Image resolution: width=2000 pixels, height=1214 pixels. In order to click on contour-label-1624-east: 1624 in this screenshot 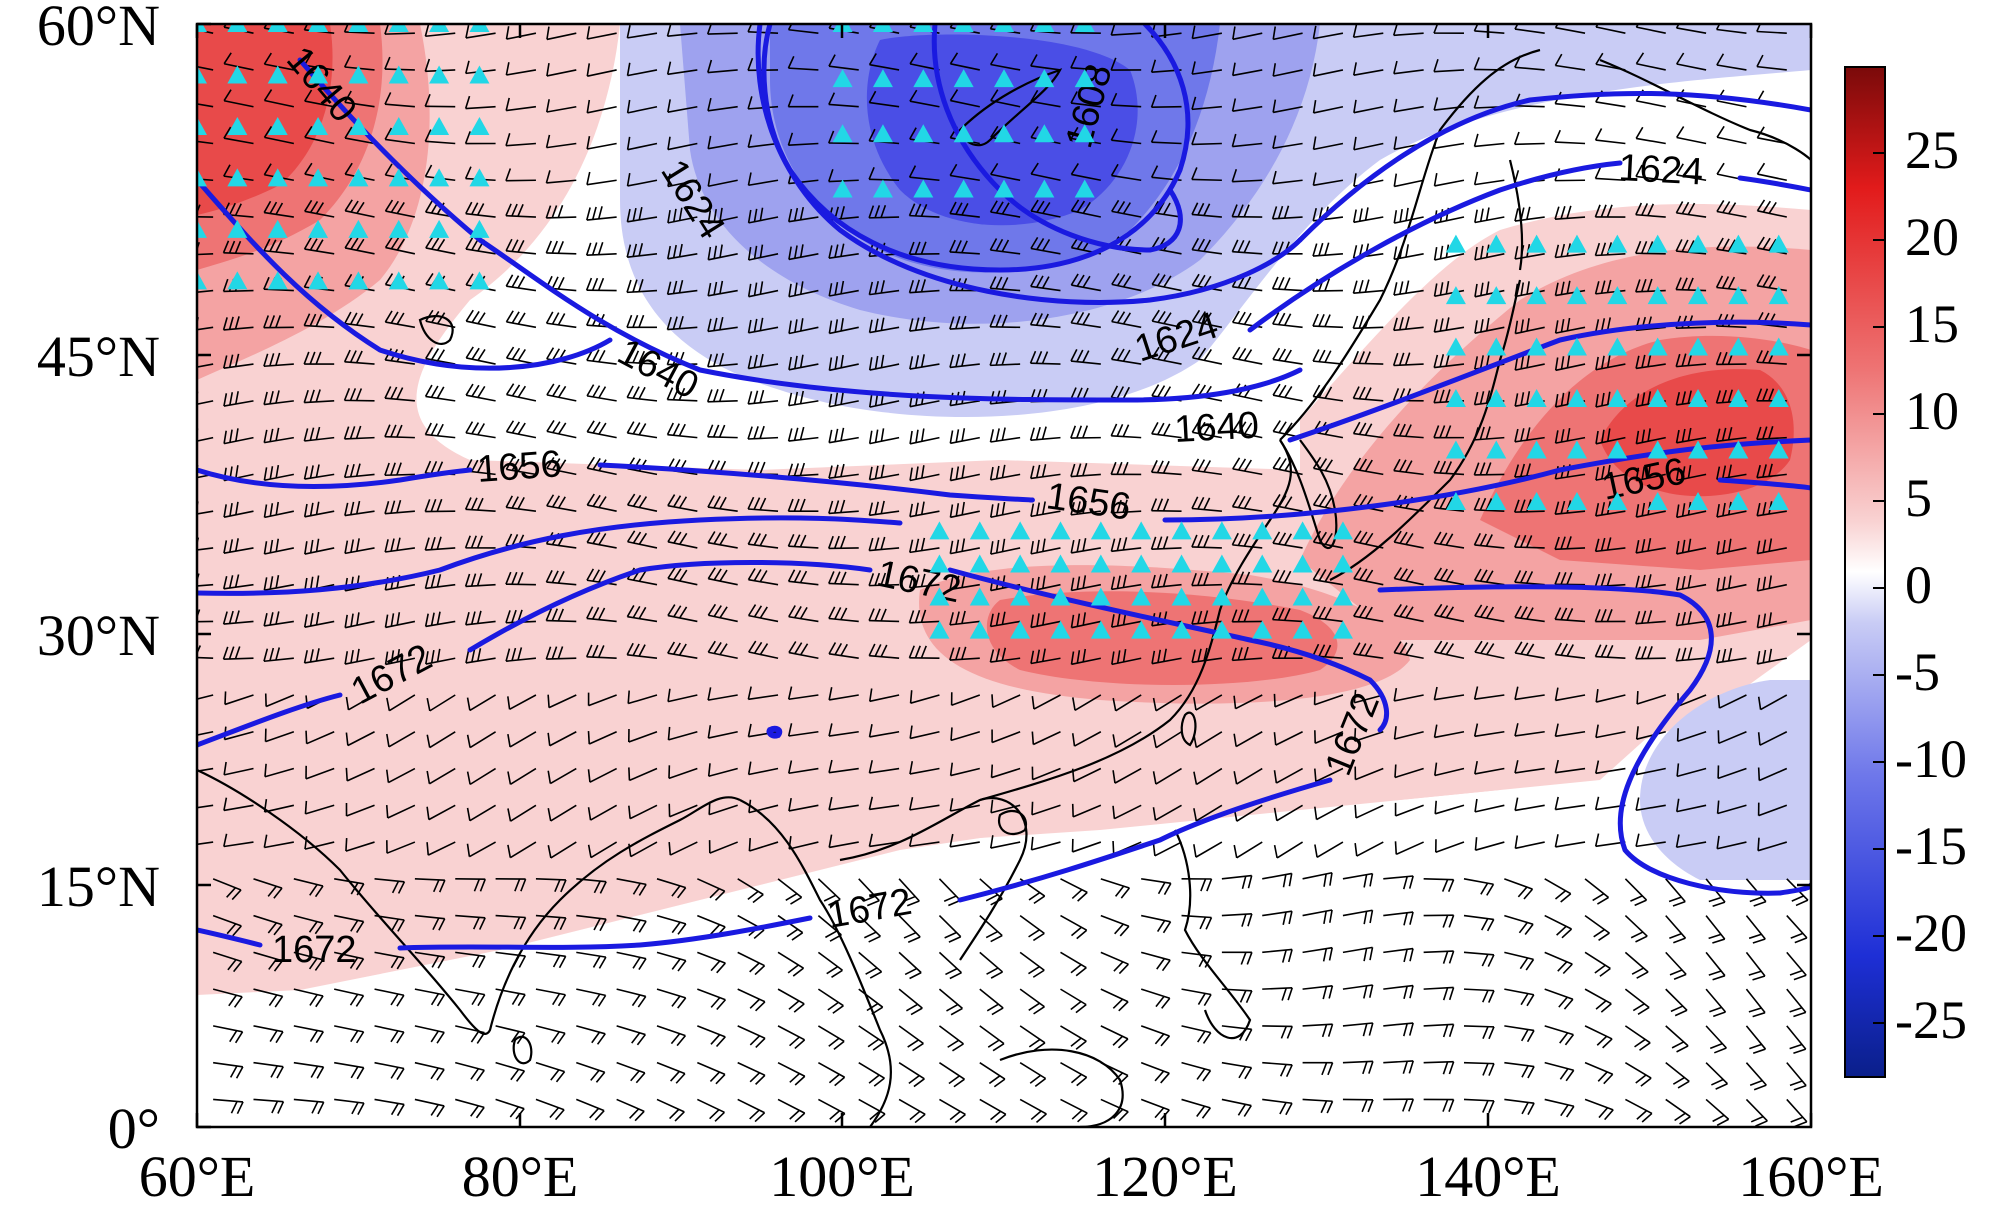, I will do `click(1661, 170)`.